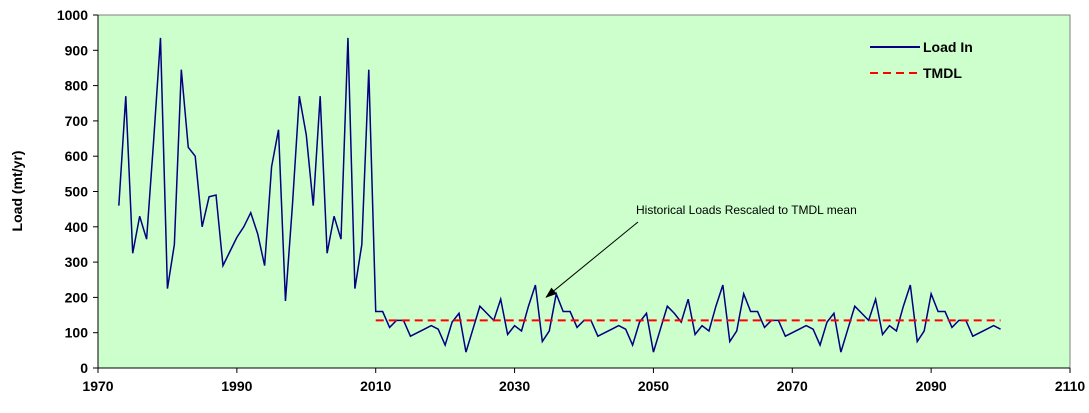  I want to click on y-tick-label: 700, so click(77, 121).